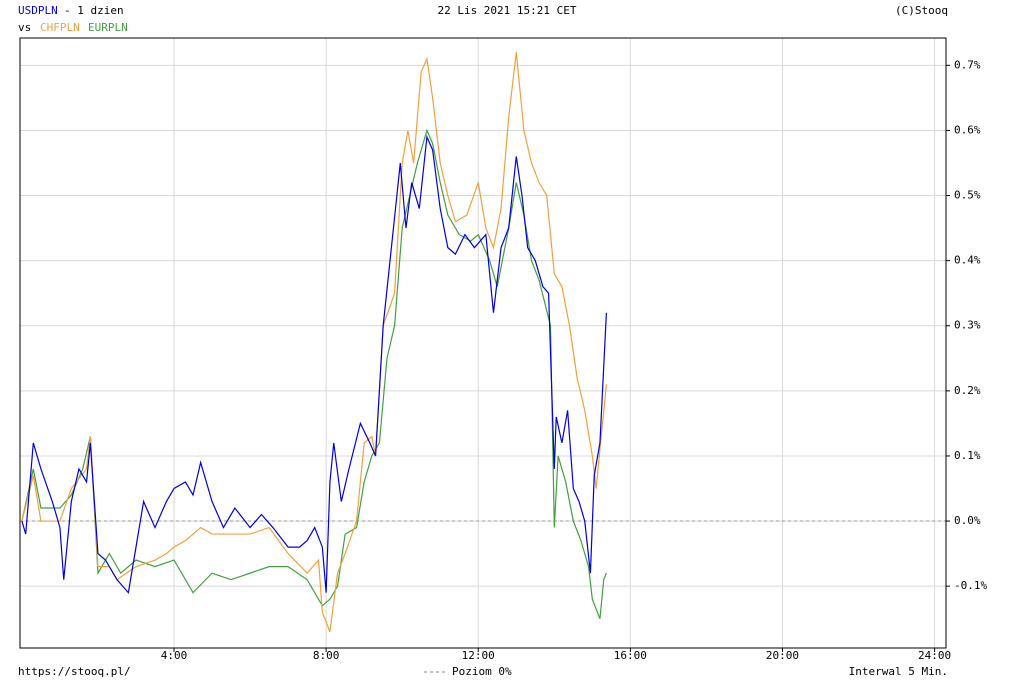 This screenshot has width=1024, height=697. What do you see at coordinates (782, 655) in the screenshot?
I see `x-tick-label: 20:00` at bounding box center [782, 655].